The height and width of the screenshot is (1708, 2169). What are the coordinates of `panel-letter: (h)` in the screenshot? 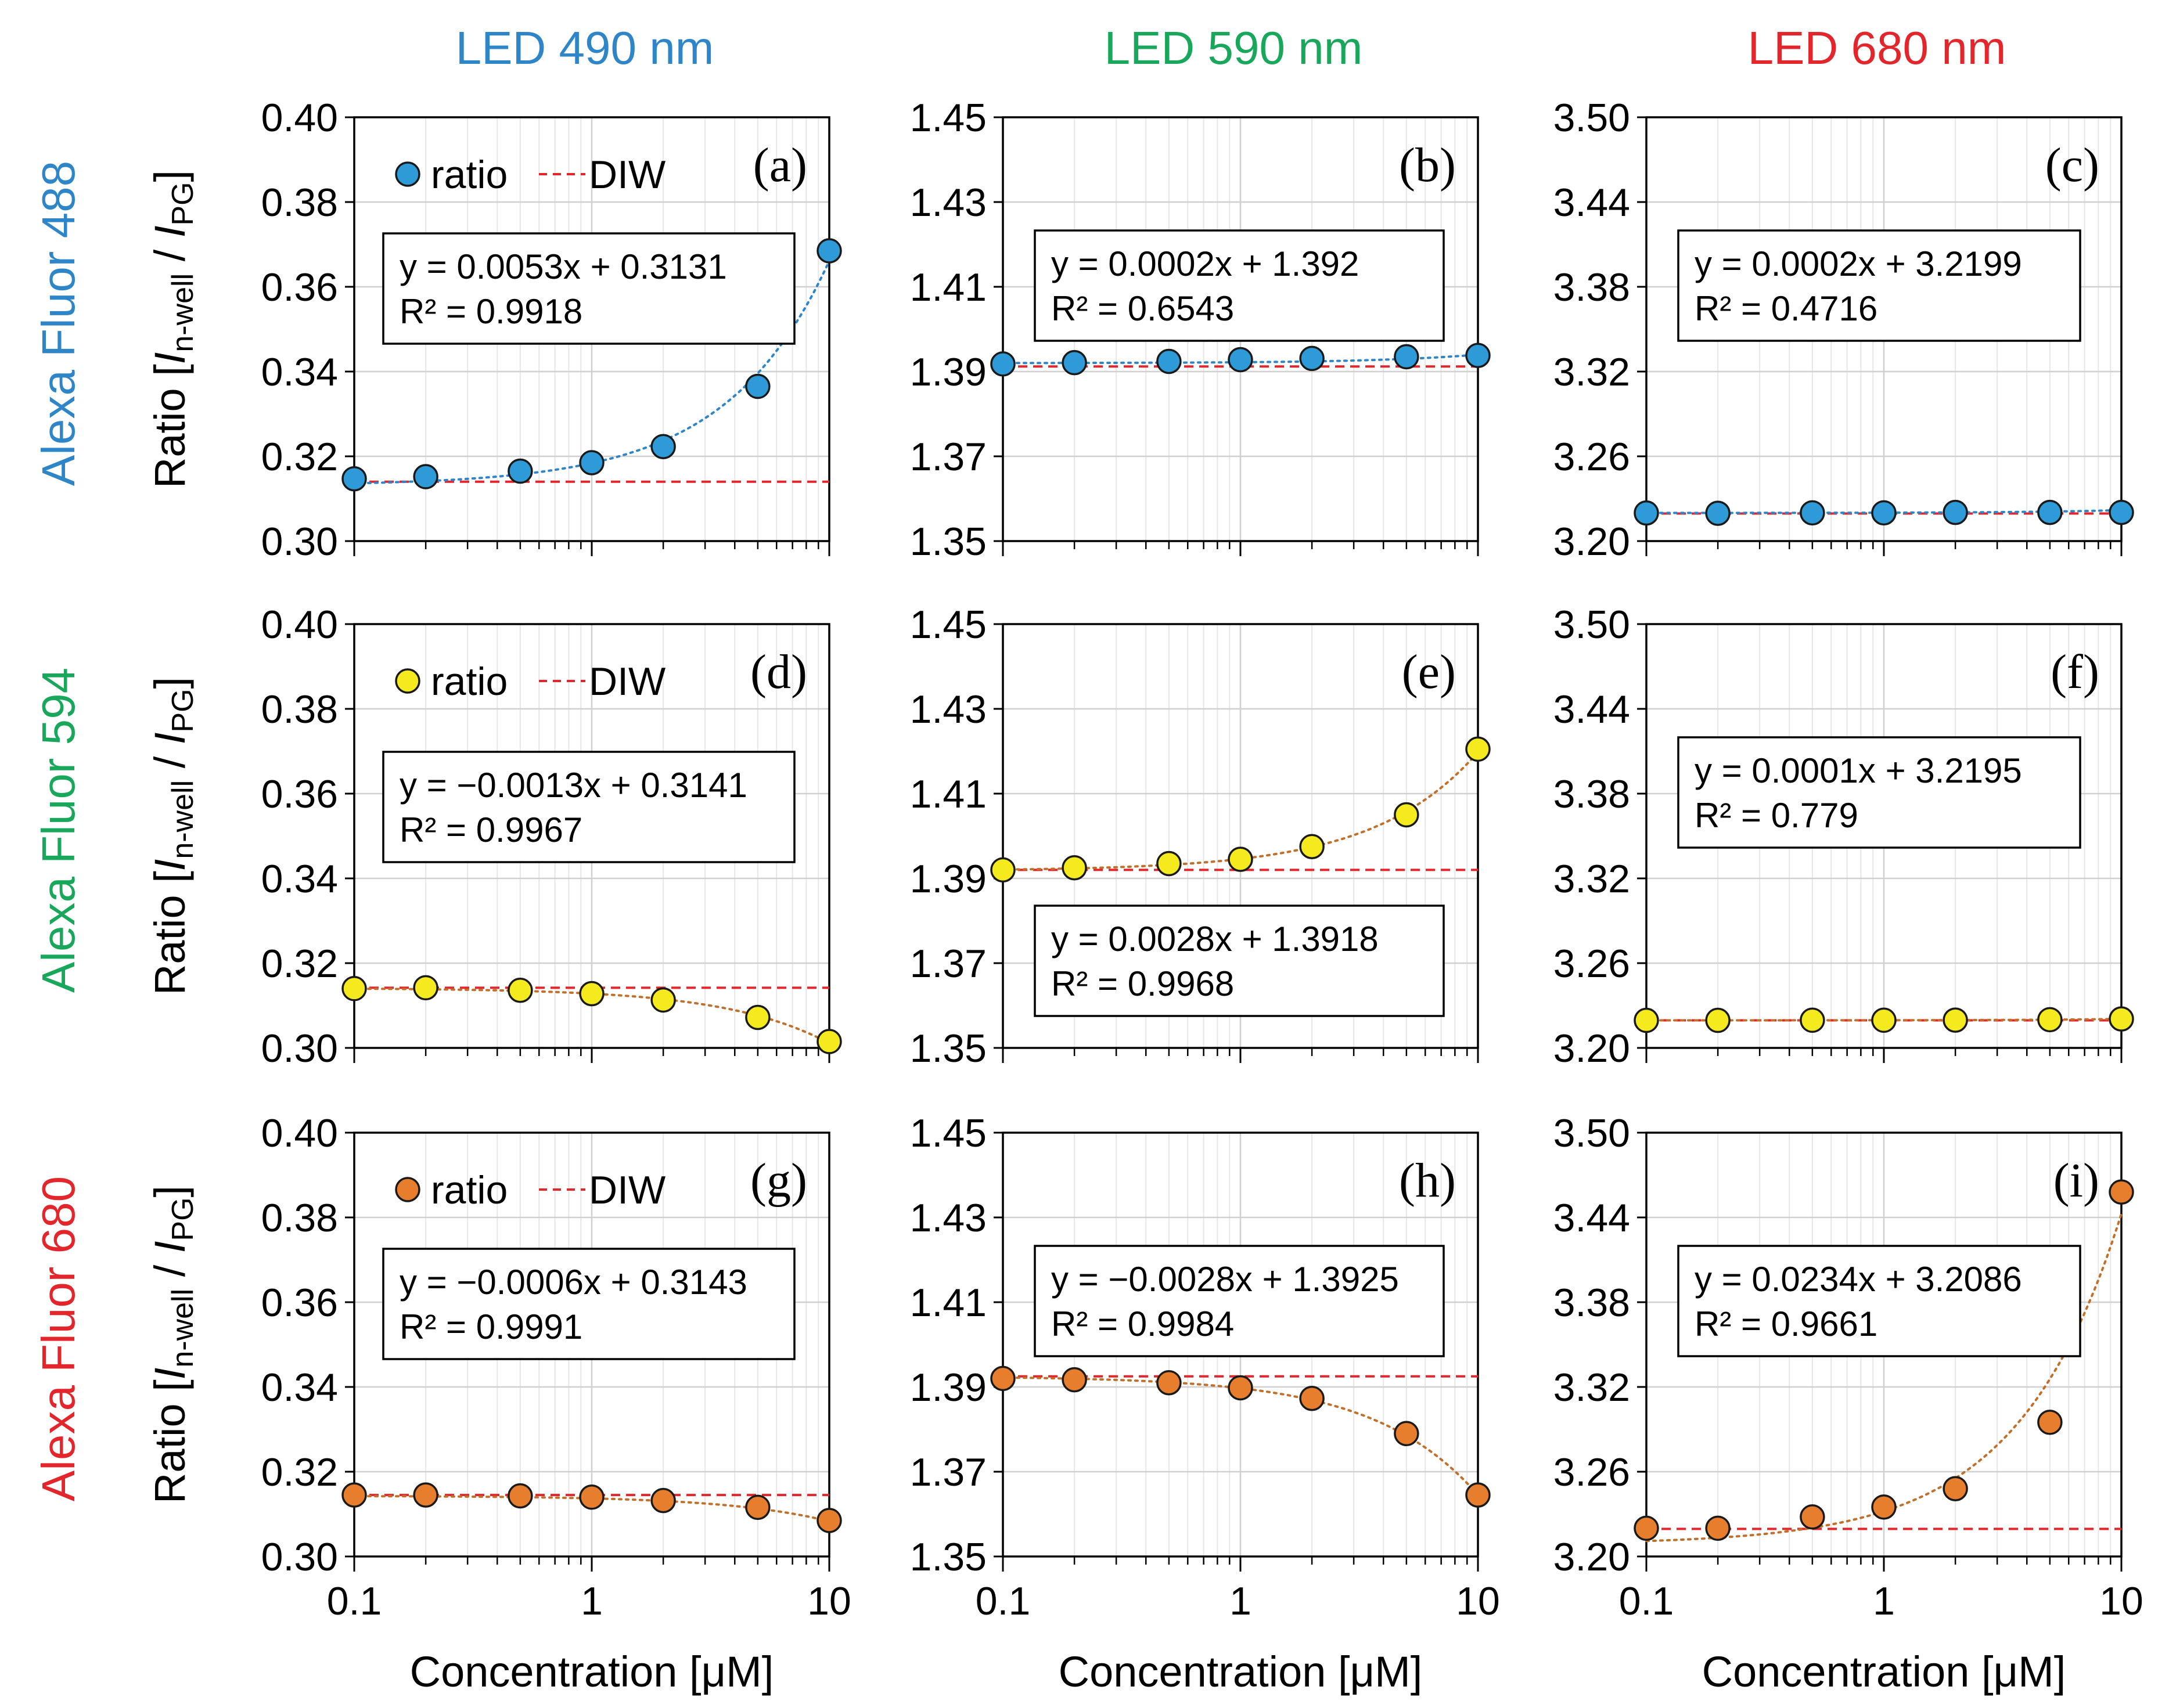 It's located at (1428, 1181).